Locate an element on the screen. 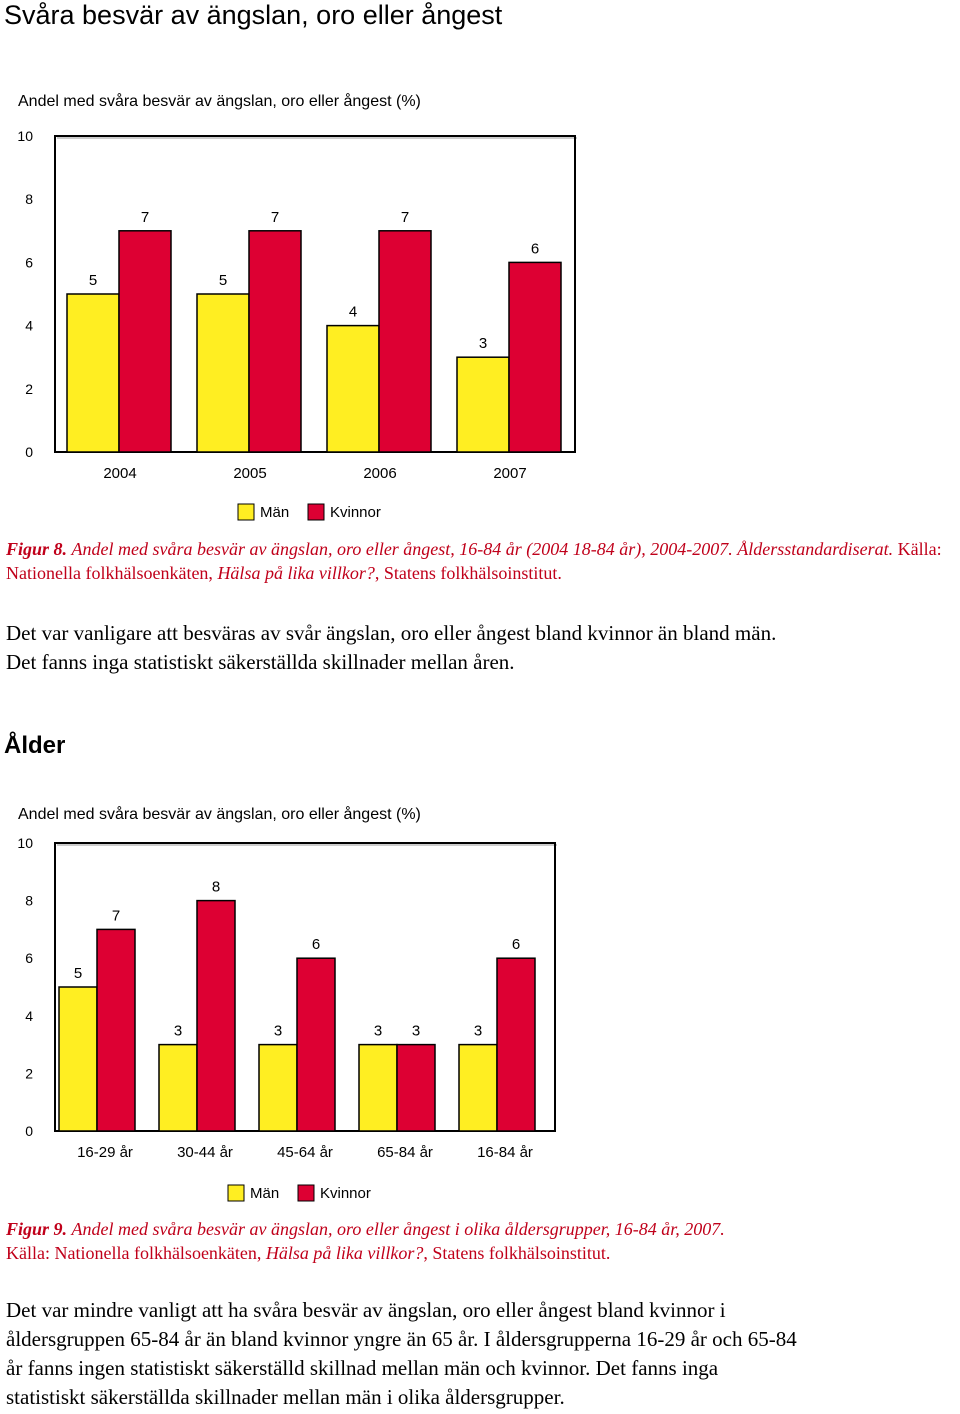 The image size is (960, 1414). x-tick-label: 16-29 år is located at coordinates (105, 1152).